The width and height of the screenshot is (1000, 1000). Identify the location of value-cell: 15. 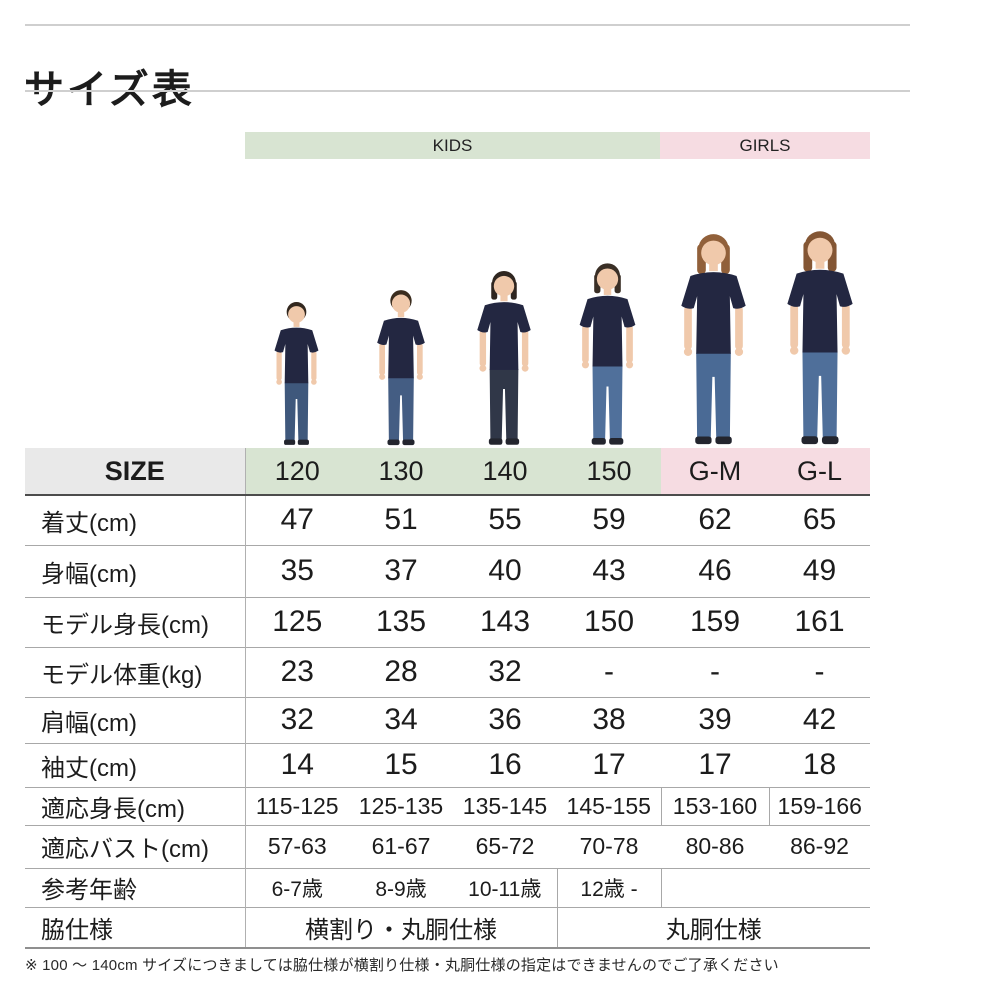
(401, 764).